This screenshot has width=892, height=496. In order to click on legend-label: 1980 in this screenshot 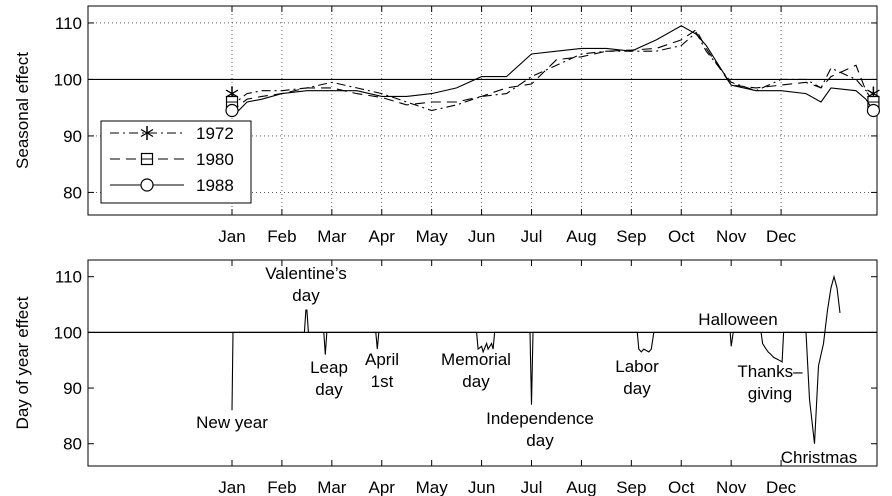, I will do `click(215, 159)`.